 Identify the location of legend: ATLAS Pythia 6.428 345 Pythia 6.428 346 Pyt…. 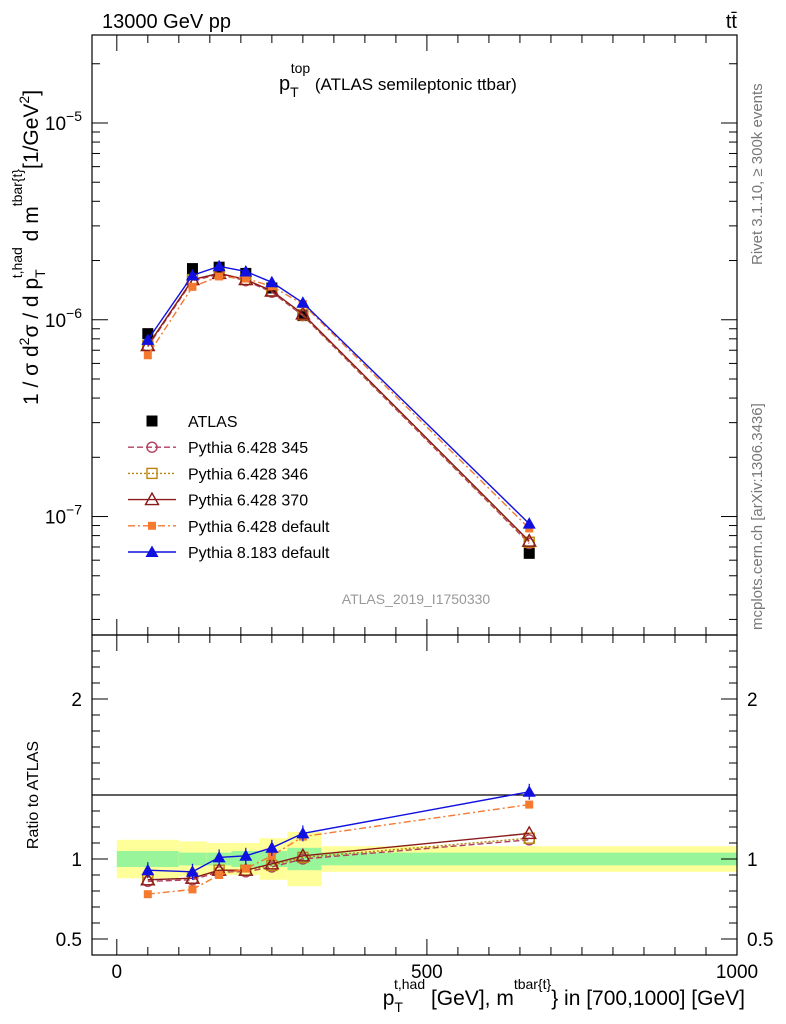
(229, 488).